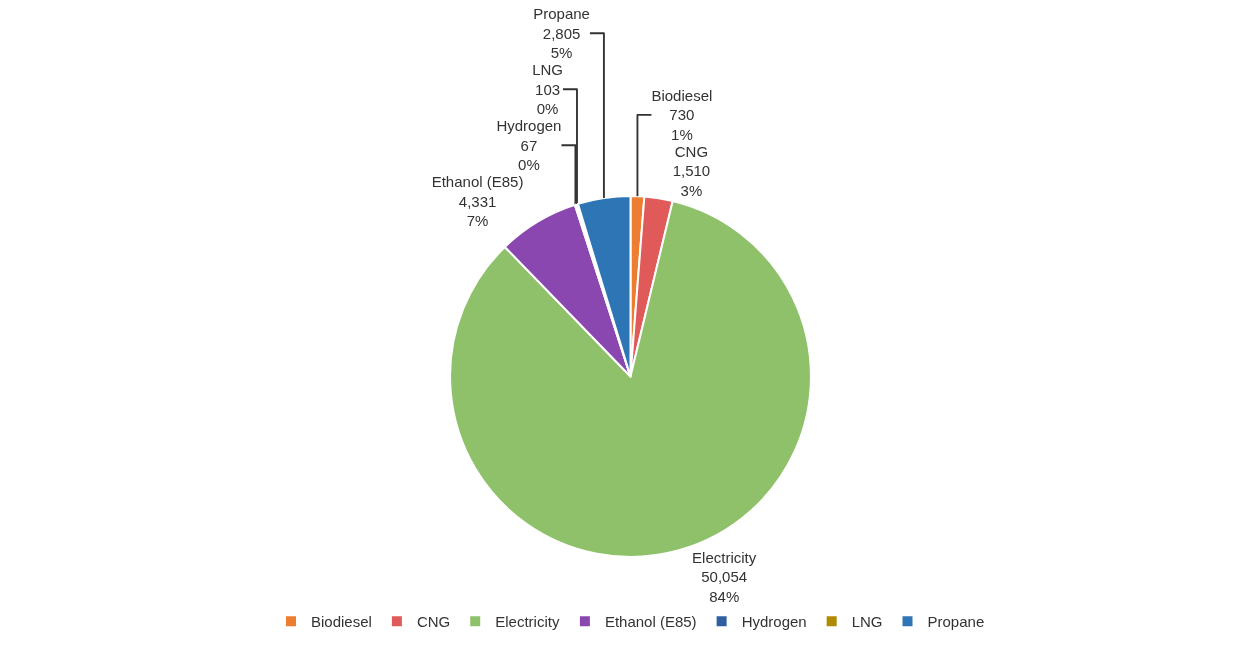 This screenshot has width=1243, height=650. I want to click on data-label: 4,331 7%, so click(477, 211).